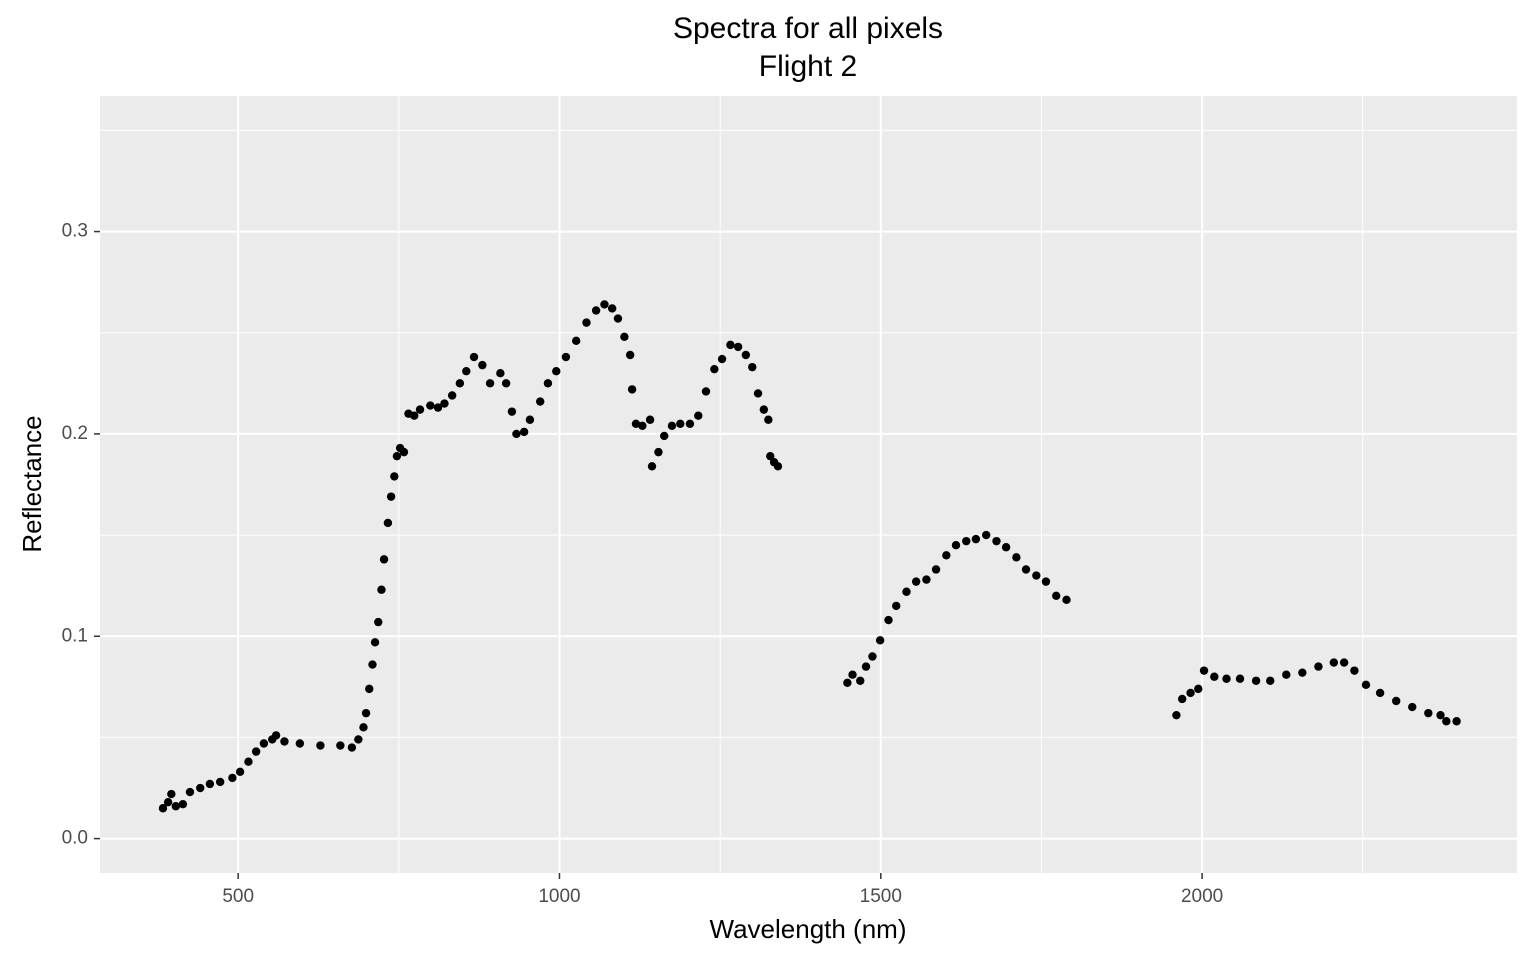  Describe the element at coordinates (808, 929) in the screenshot. I see `x-axis-title: Wavelength (nm)` at that location.